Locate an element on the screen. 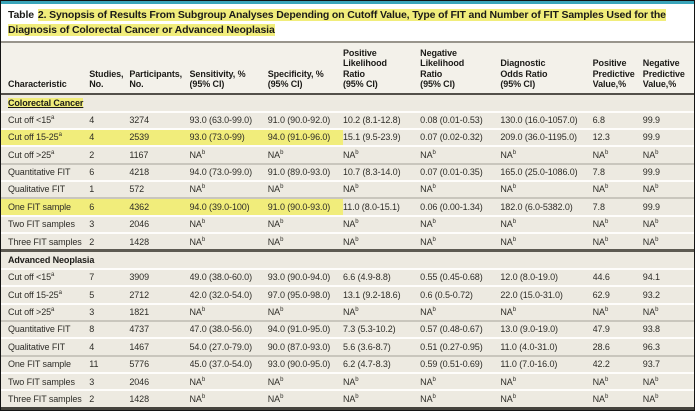  value-cell: 572 is located at coordinates (159, 189).